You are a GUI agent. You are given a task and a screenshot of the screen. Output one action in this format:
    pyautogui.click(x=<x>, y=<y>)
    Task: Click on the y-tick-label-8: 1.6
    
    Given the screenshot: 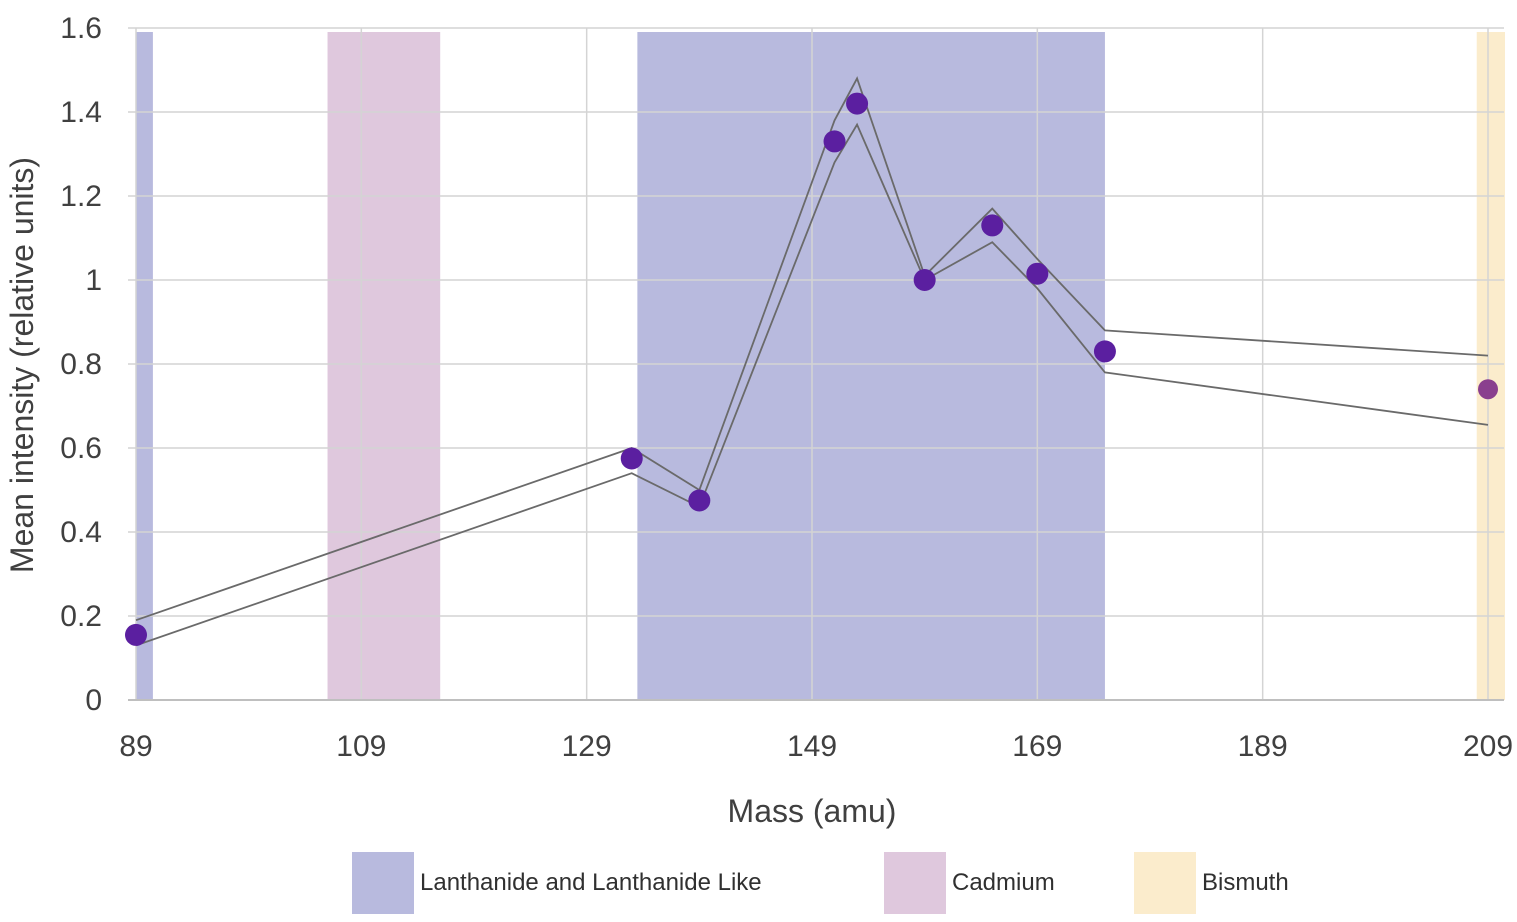 What is the action you would take?
    pyautogui.click(x=81, y=28)
    